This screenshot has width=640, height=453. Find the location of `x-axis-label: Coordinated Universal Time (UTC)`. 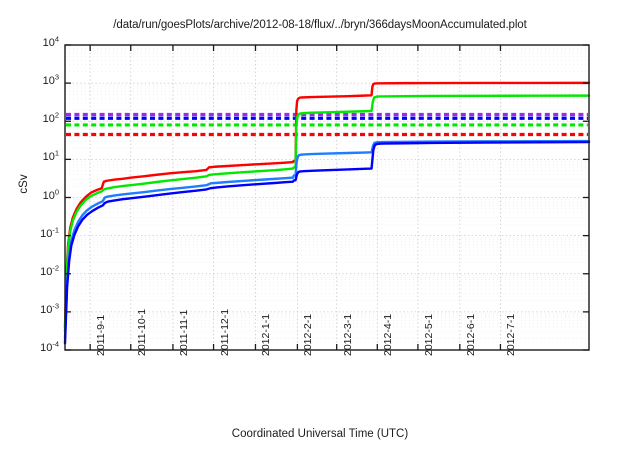

x-axis-label: Coordinated Universal Time (UTC) is located at coordinates (320, 434).